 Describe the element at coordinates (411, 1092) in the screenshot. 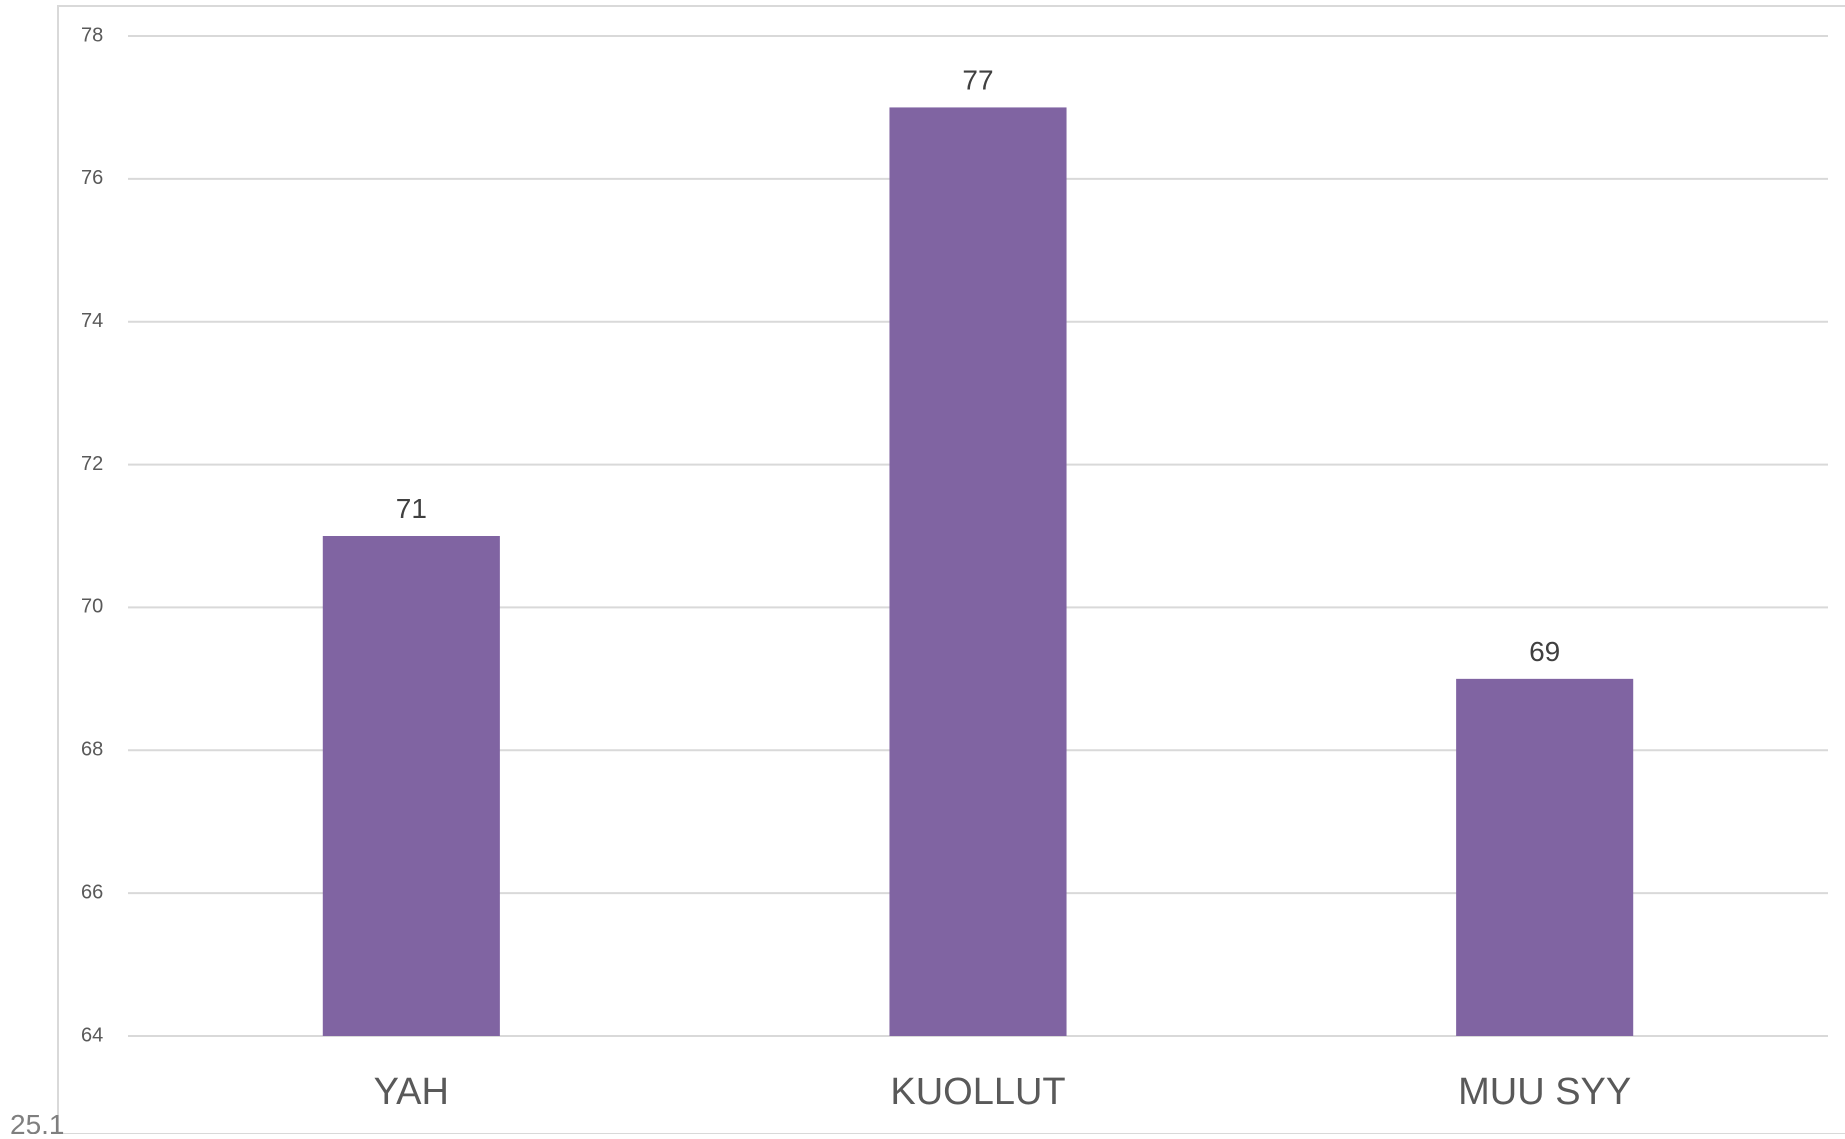

I see `x-category-label: YAH` at that location.